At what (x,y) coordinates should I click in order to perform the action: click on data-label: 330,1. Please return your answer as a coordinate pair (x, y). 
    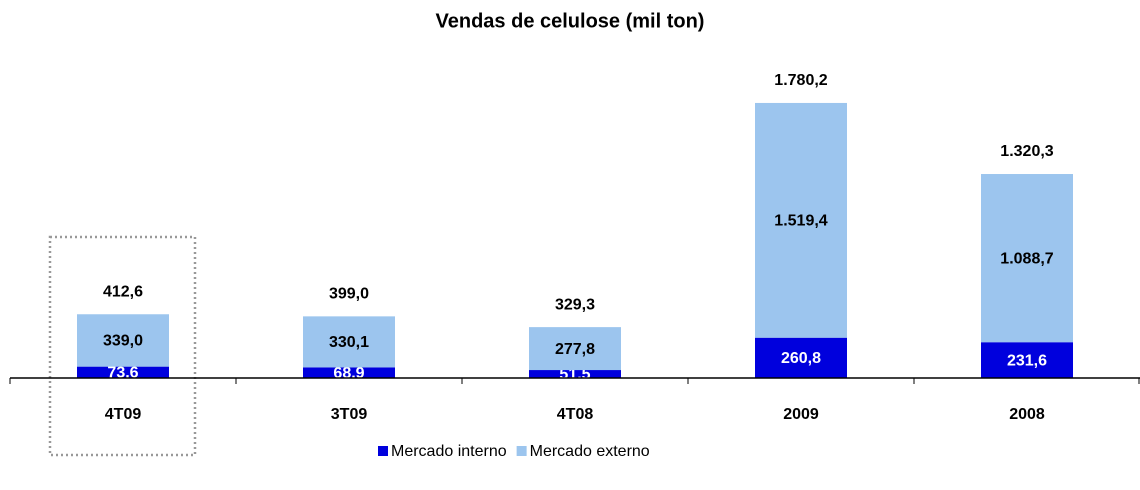
    Looking at the image, I should click on (349, 342).